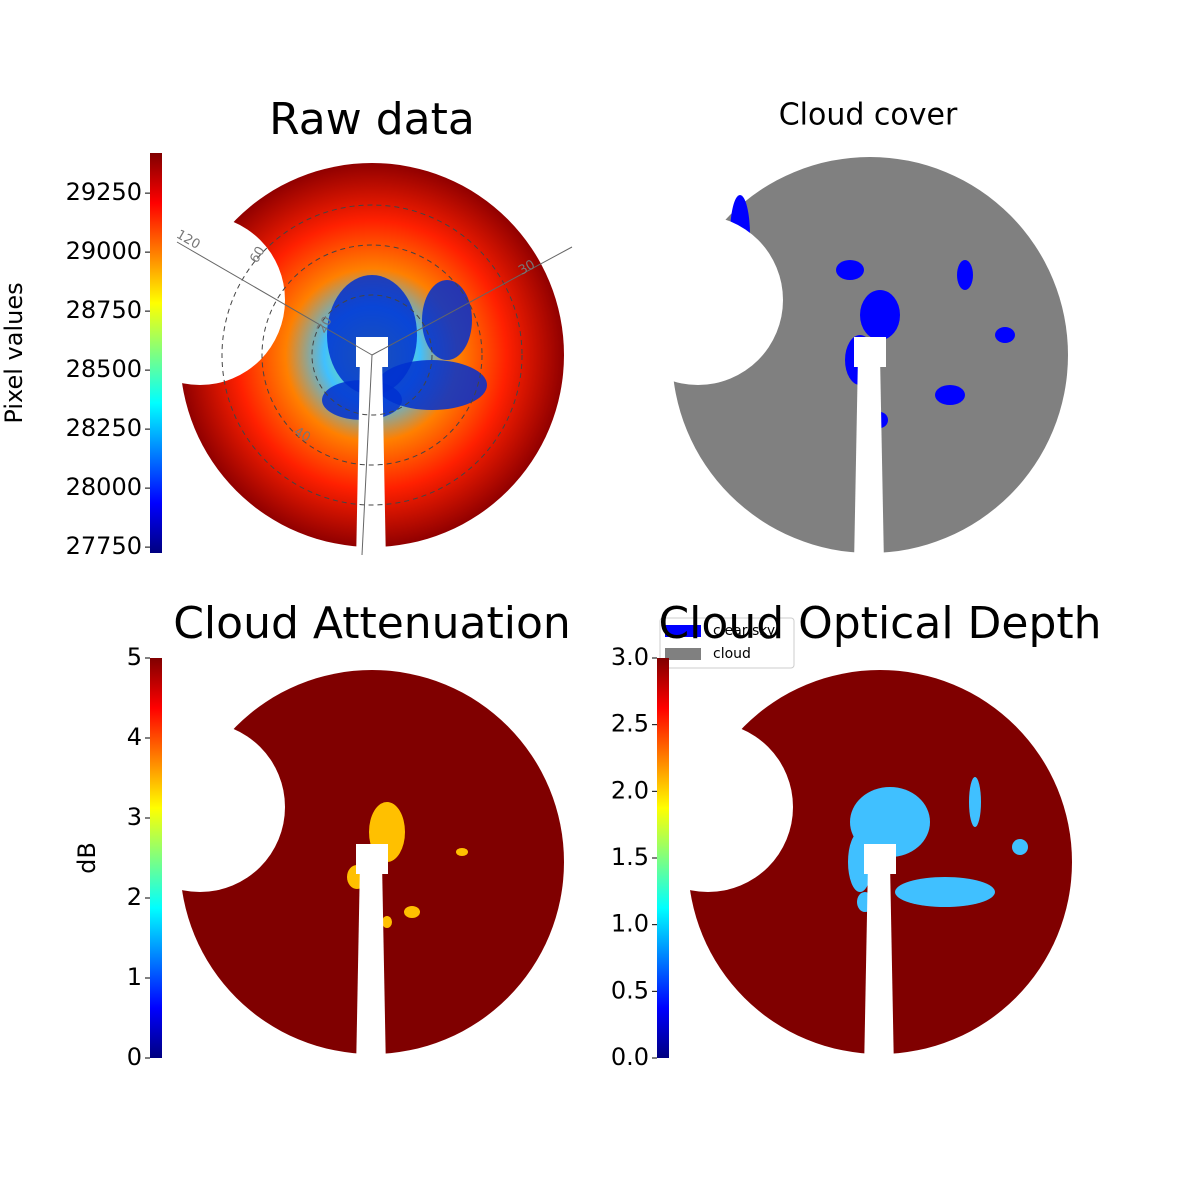 This screenshot has width=1200, height=1200. I want to click on polar-circle, so click(372, 355).